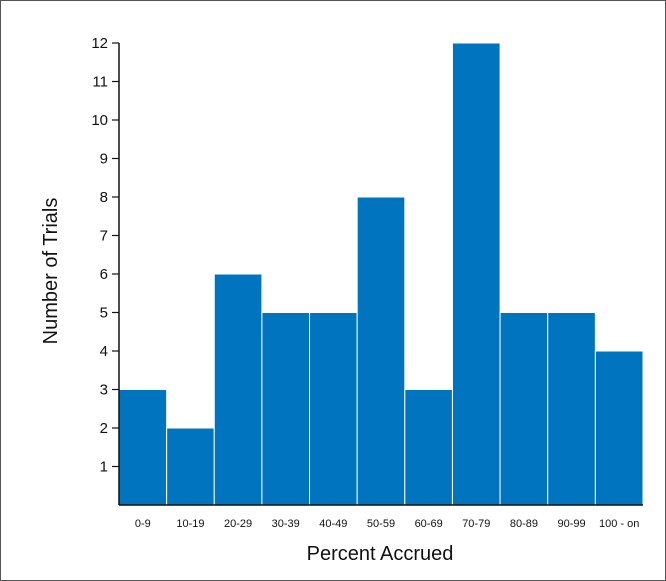  Describe the element at coordinates (381, 524) in the screenshot. I see `x-tick-label-5: 50-59` at that location.